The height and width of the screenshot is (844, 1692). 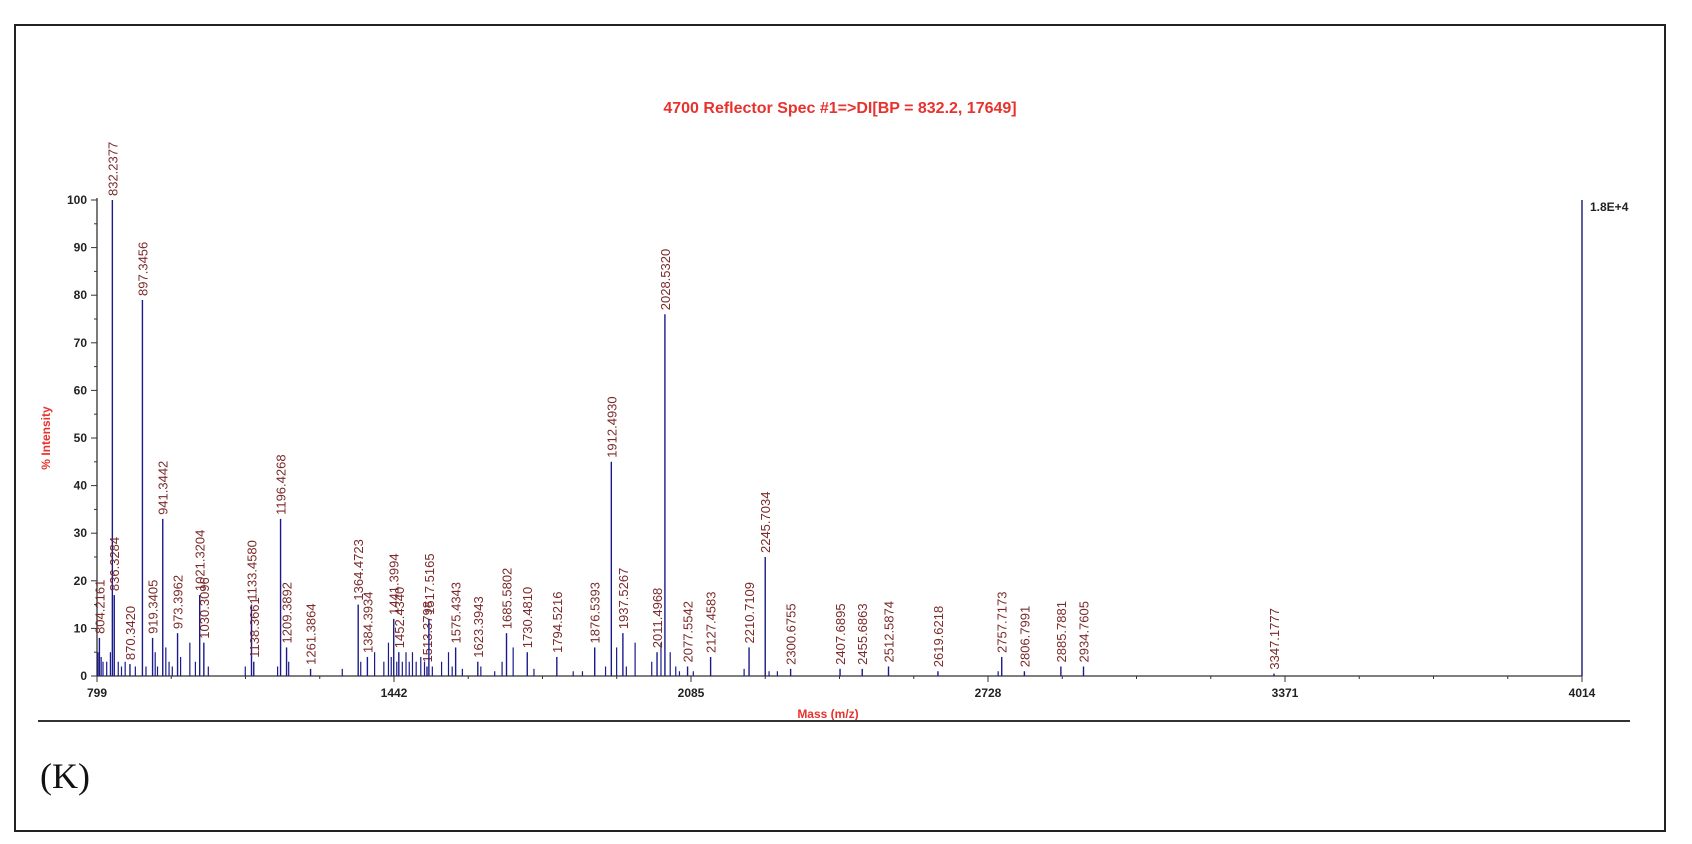 I want to click on panel-label: (K), so click(x=65, y=776).